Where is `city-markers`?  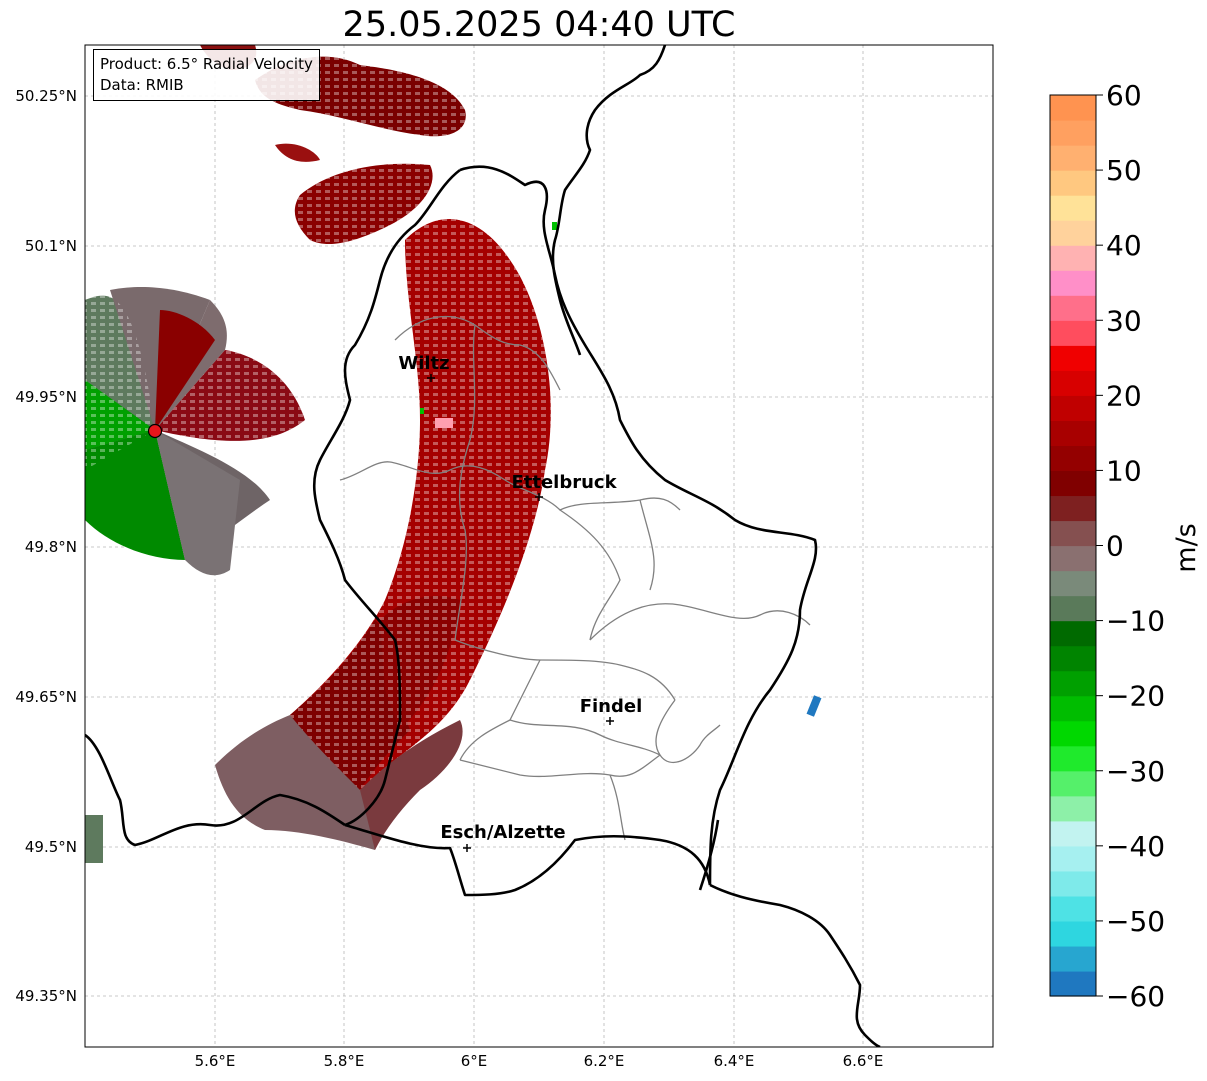 city-markers is located at coordinates (520, 613).